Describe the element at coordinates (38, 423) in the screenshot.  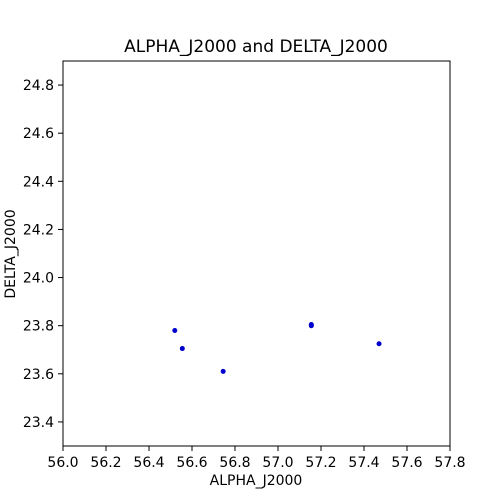
I see `y-tick-label: 23.4` at that location.